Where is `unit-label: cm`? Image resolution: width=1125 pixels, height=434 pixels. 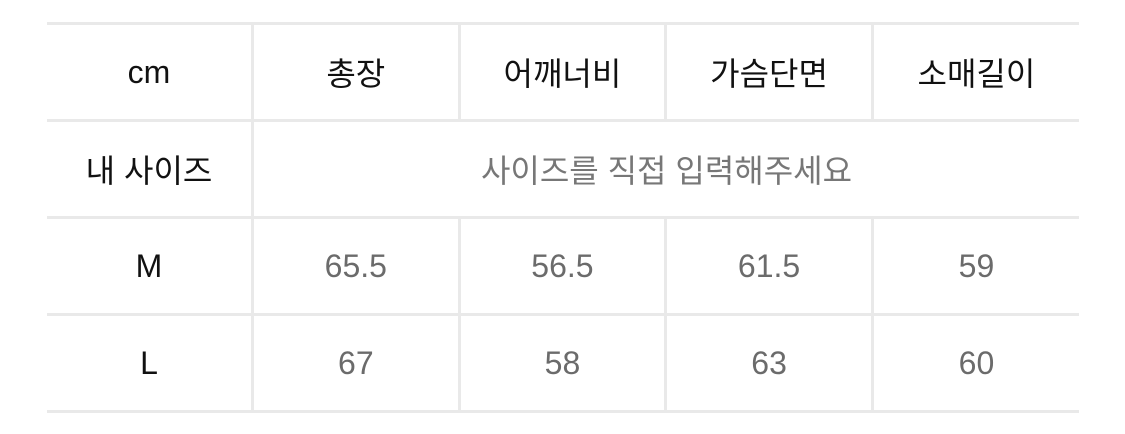
unit-label: cm is located at coordinates (150, 72).